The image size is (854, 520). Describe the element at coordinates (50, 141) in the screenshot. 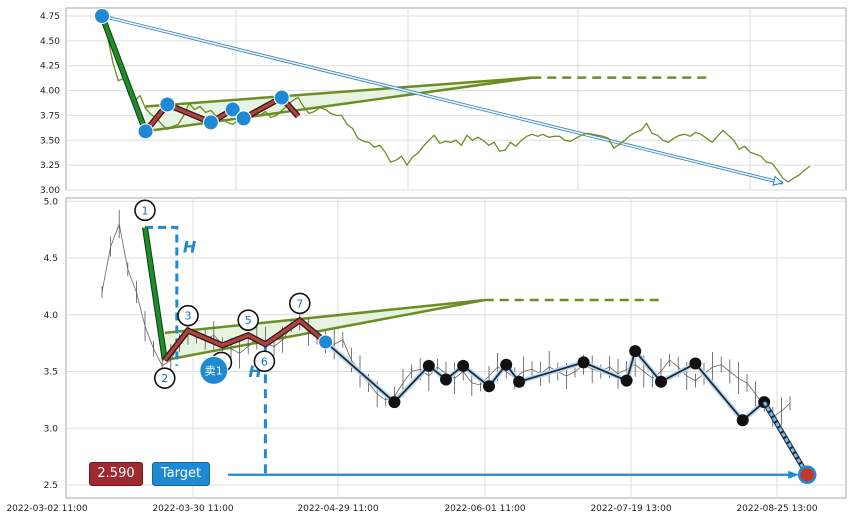

I see `top-y-tick-label: 3.50` at that location.